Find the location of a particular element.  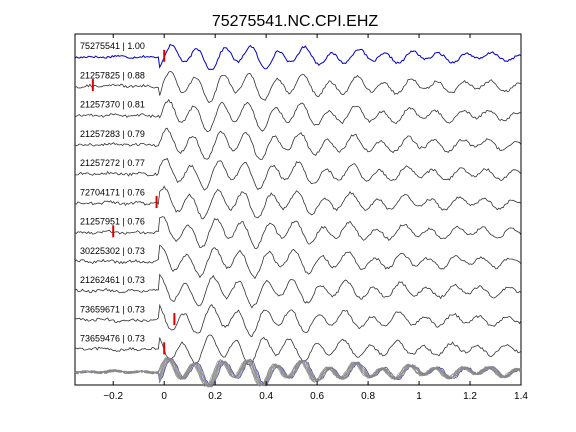

x-tick-label-6: 1 is located at coordinates (419, 396).